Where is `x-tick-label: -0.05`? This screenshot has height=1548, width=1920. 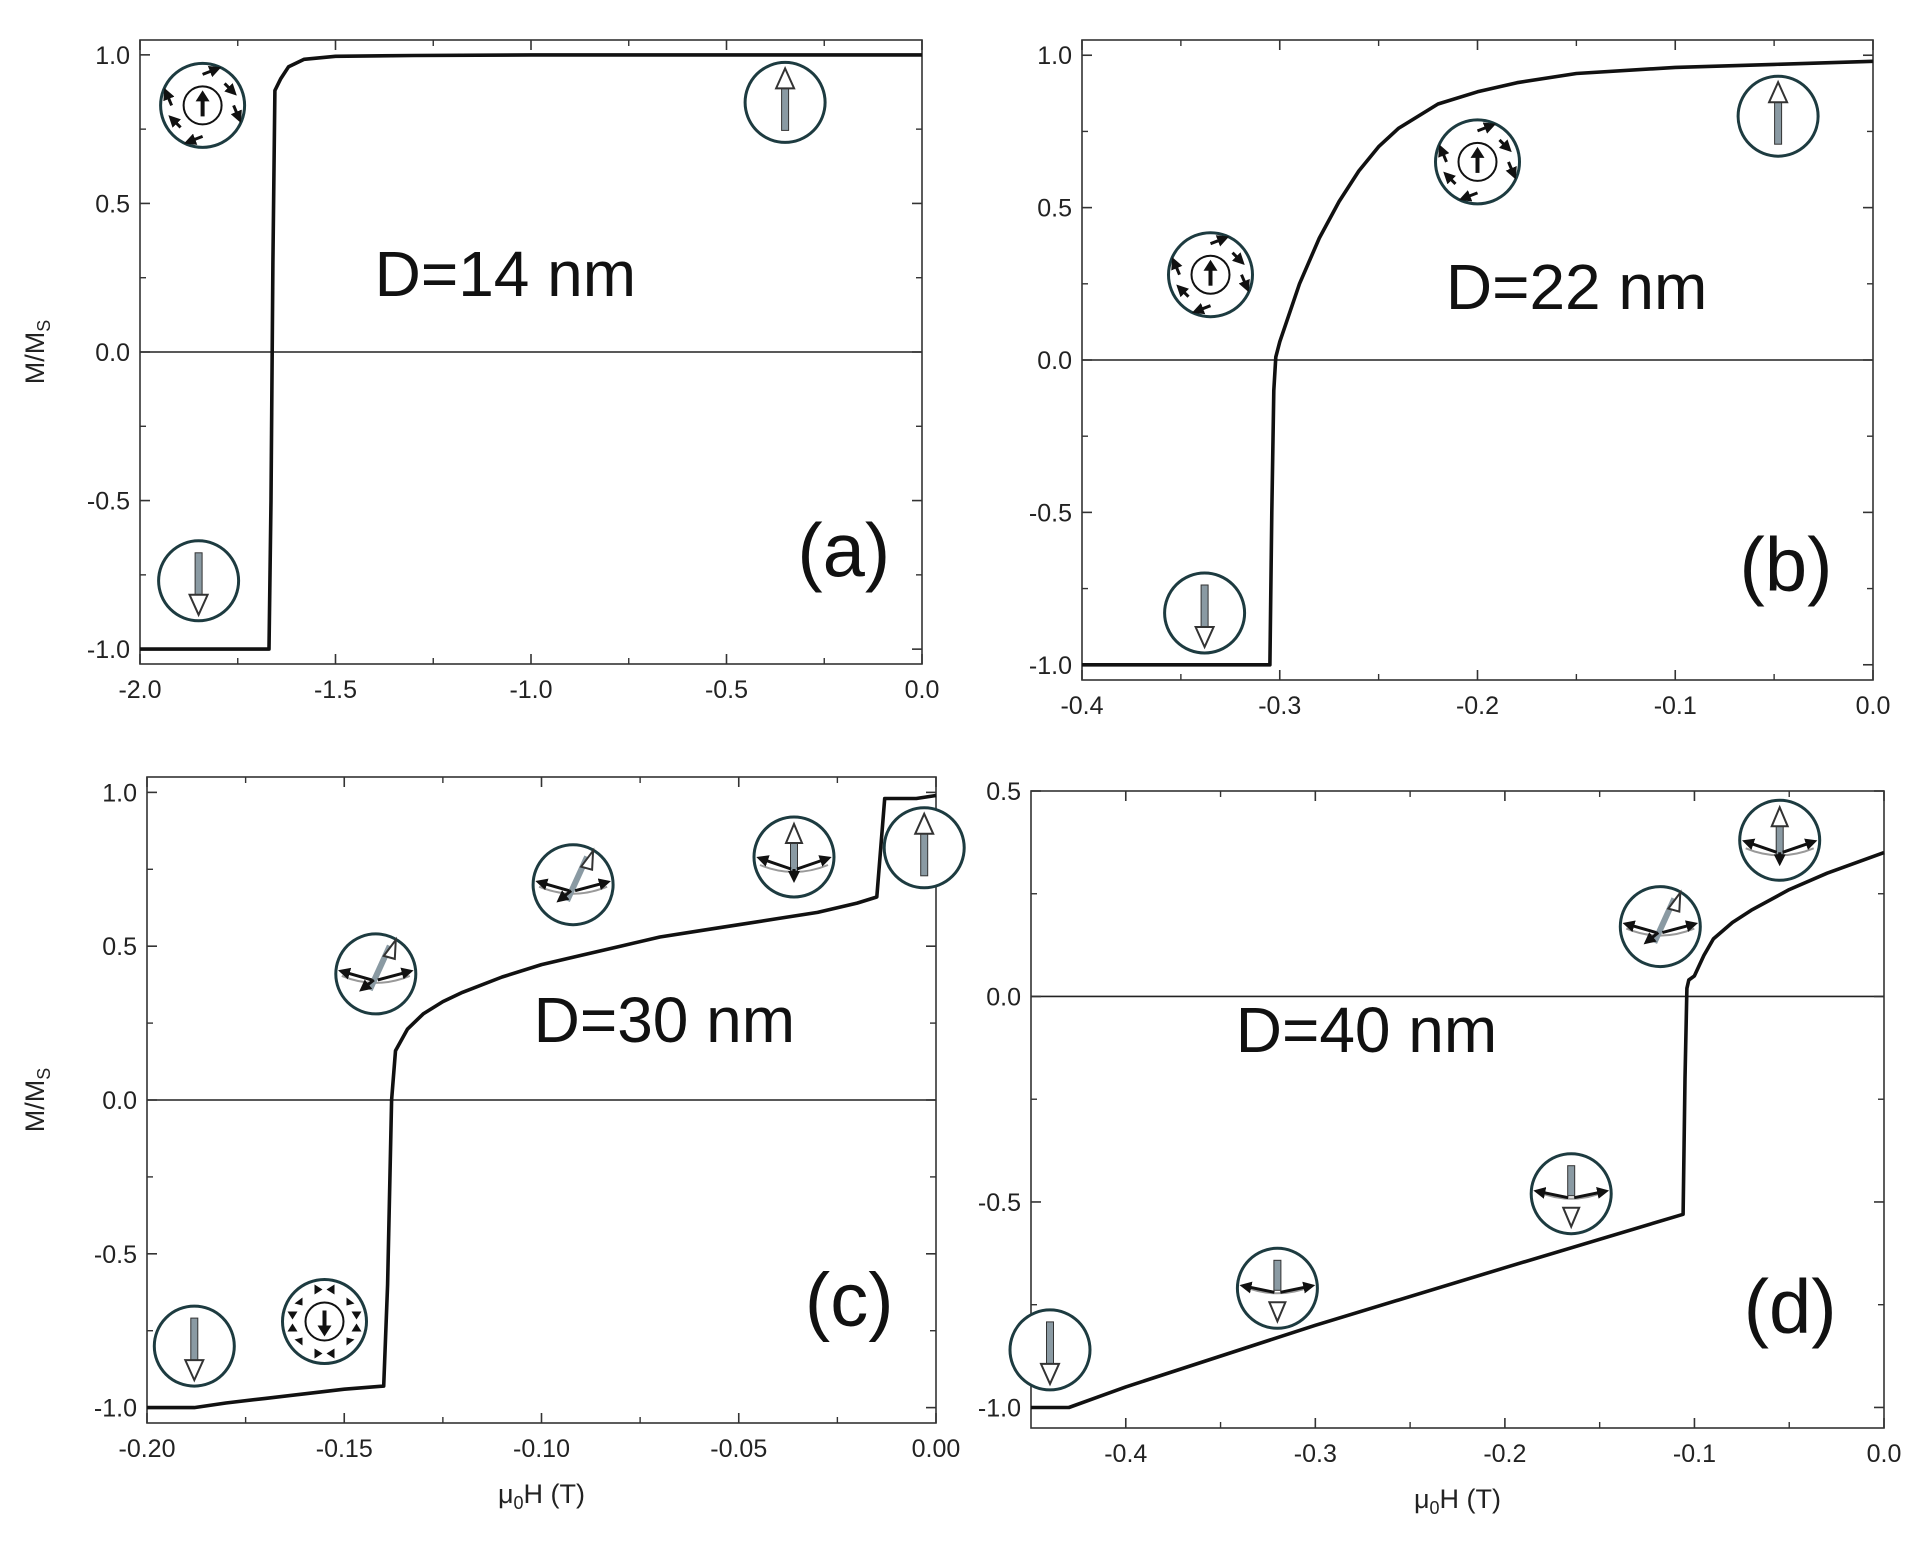
x-tick-label: -0.05 is located at coordinates (738, 1449).